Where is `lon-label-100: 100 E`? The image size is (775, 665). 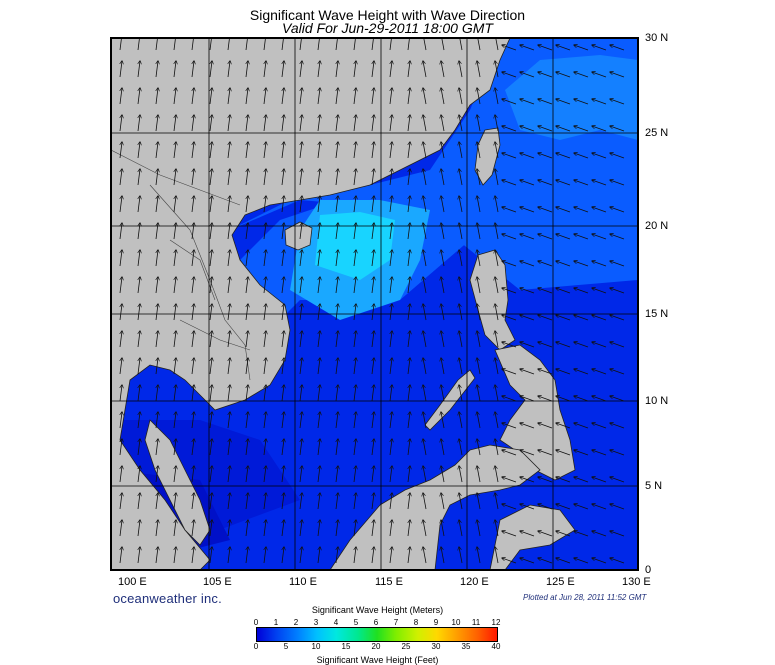 lon-label-100: 100 E is located at coordinates (132, 582).